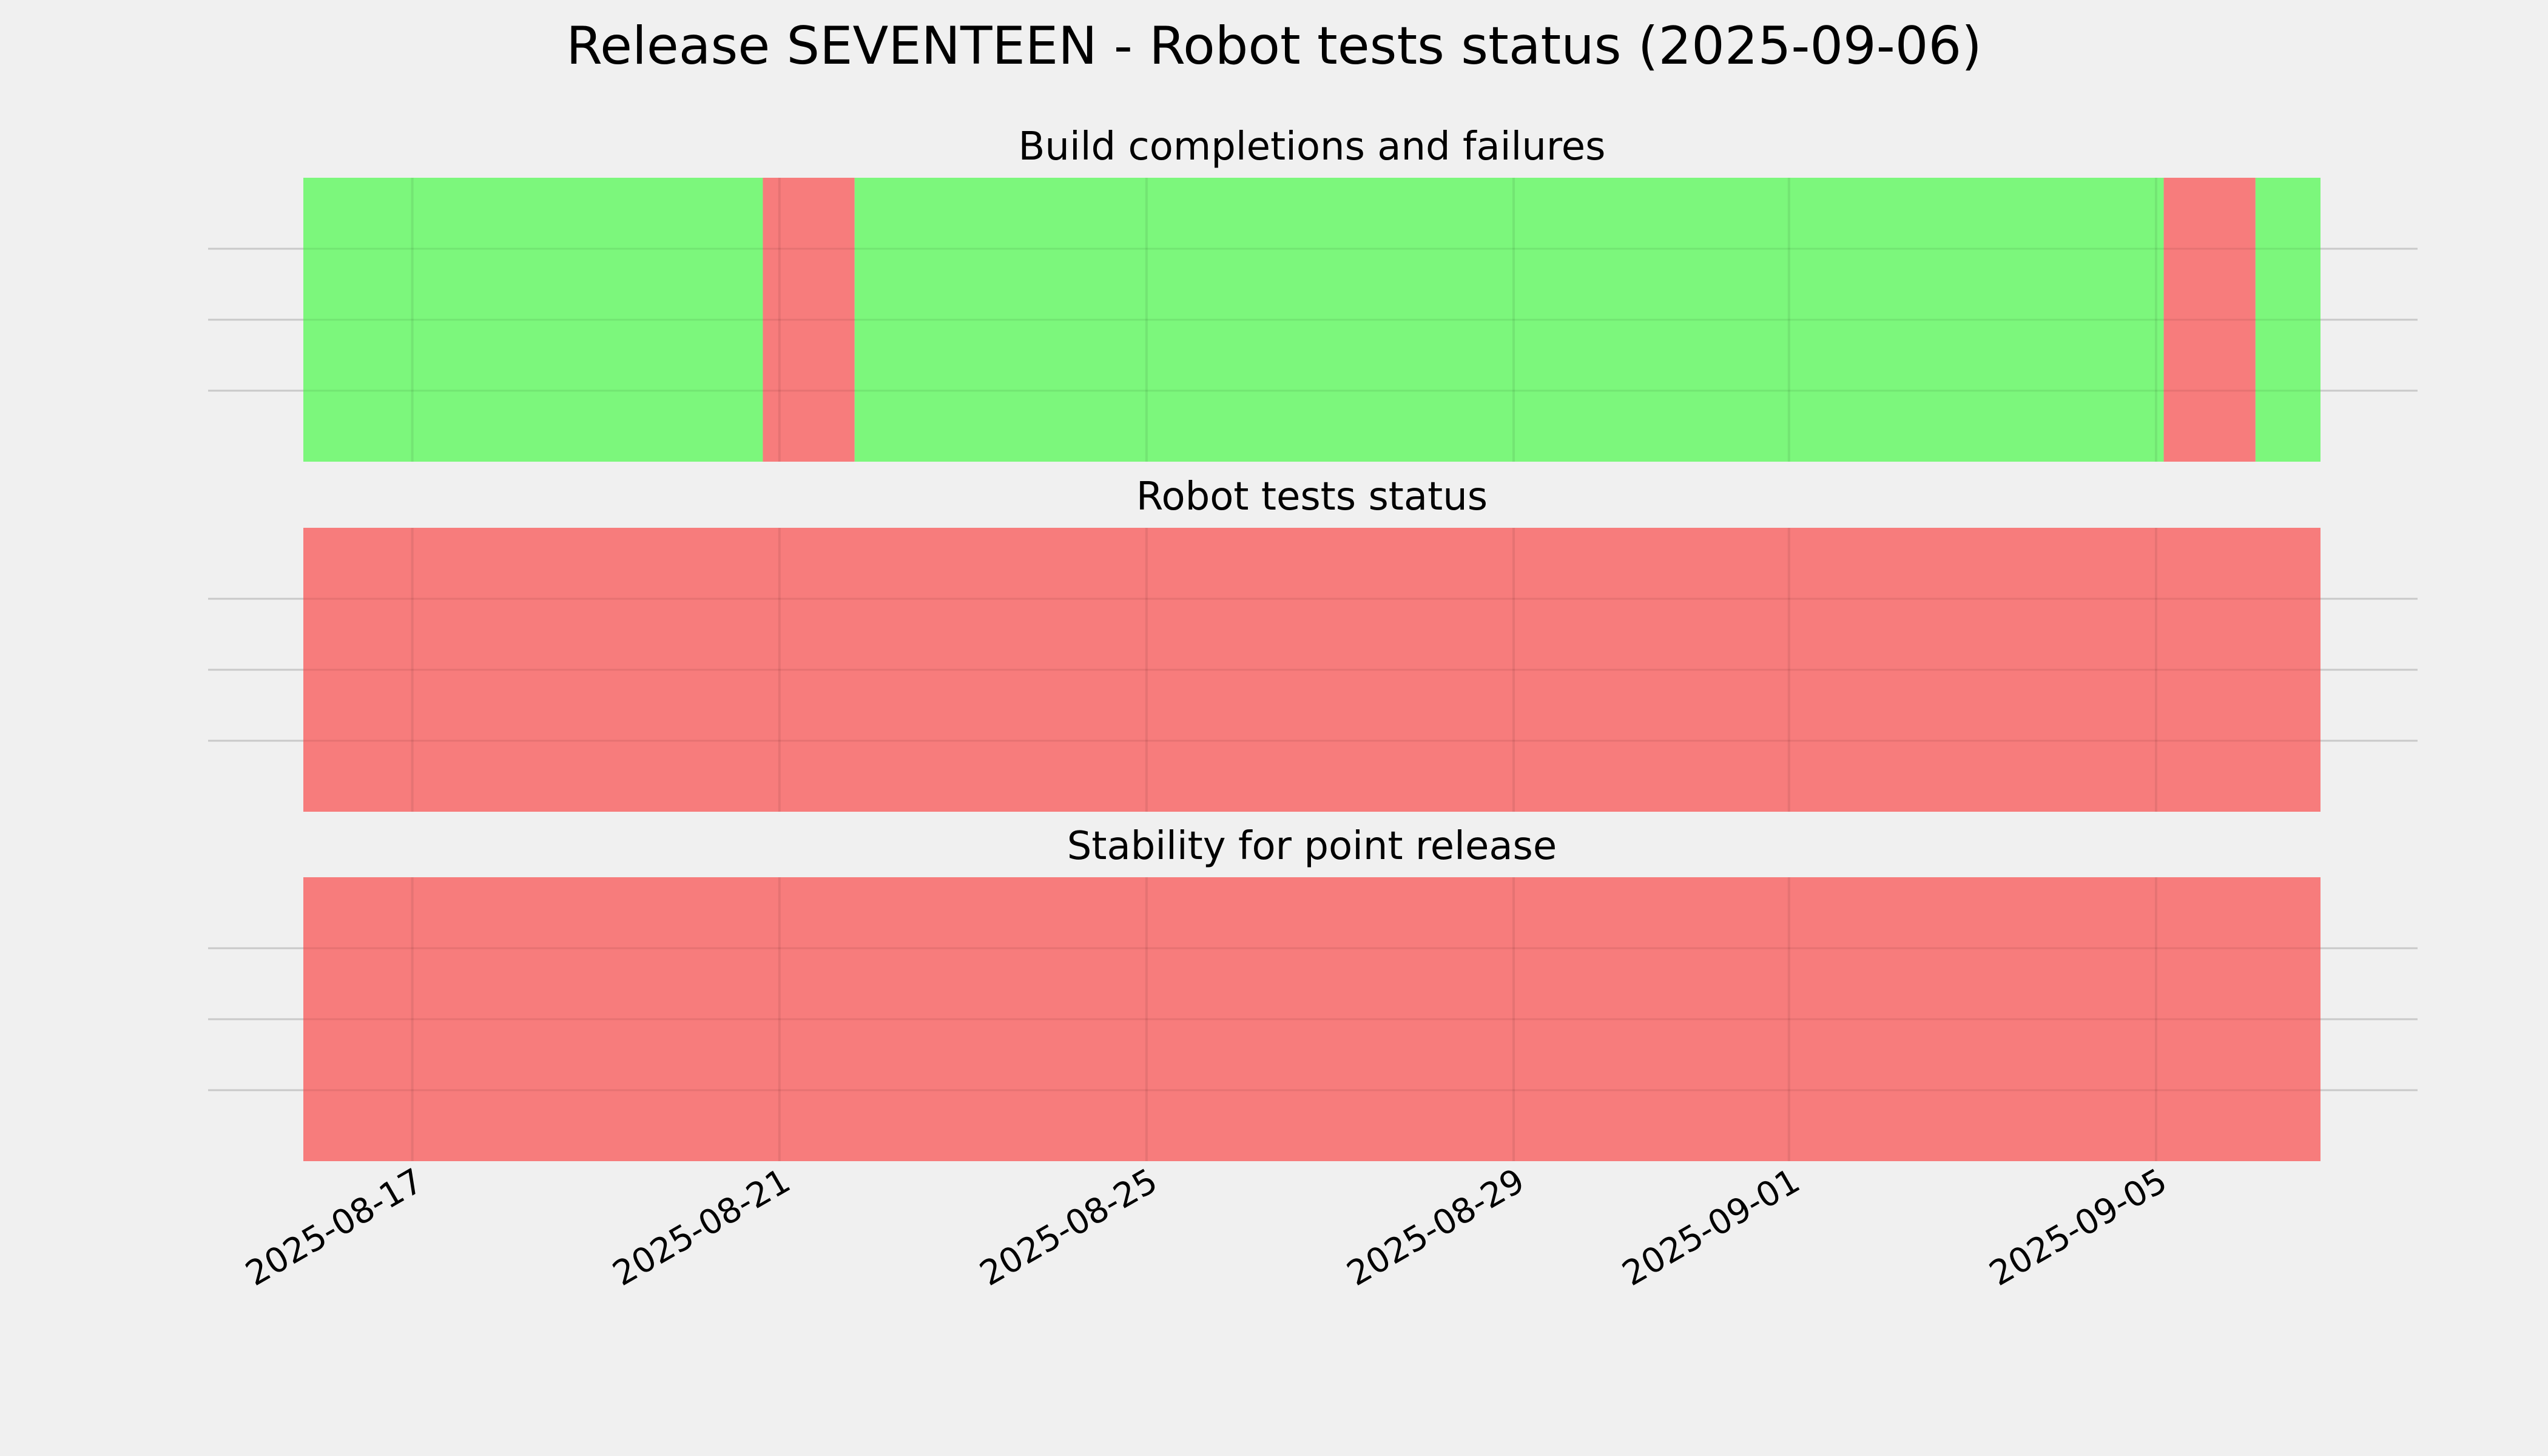 Image resolution: width=2548 pixels, height=1456 pixels. What do you see at coordinates (1312, 496) in the screenshot?
I see `panel-title: Robot tests status` at bounding box center [1312, 496].